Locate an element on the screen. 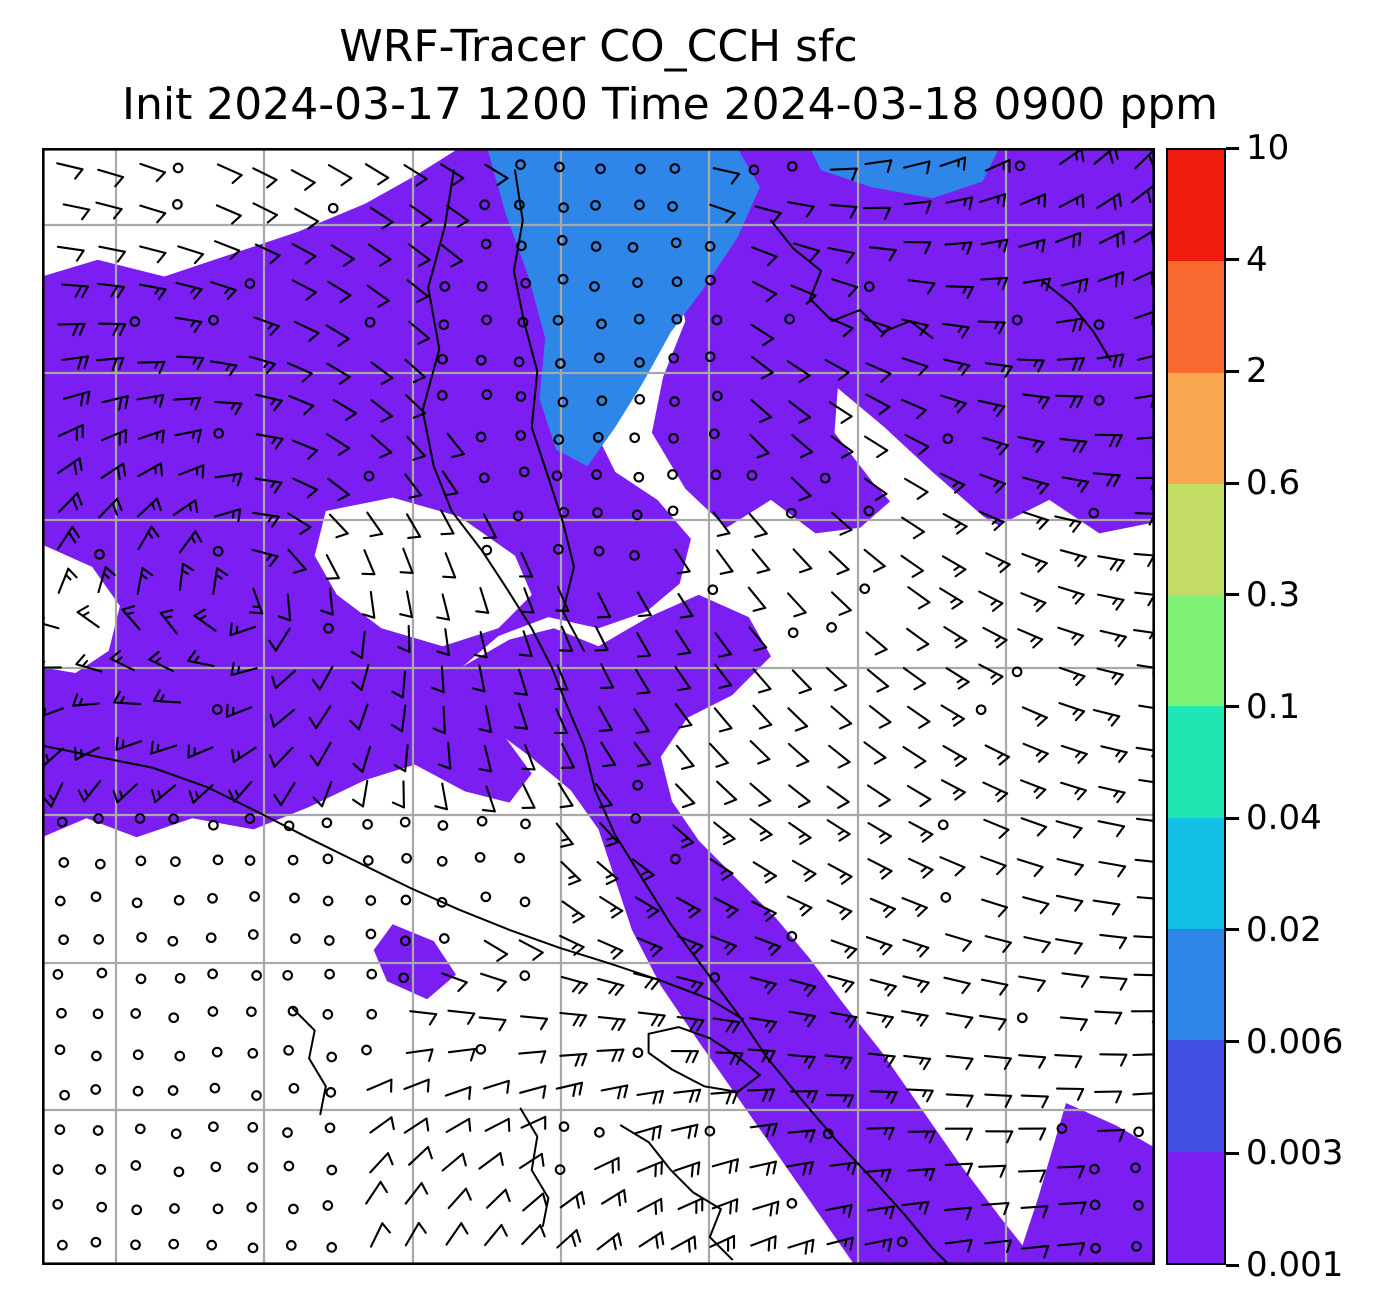 This screenshot has height=1313, width=1400. clear-area-center is located at coordinates (423, 572).